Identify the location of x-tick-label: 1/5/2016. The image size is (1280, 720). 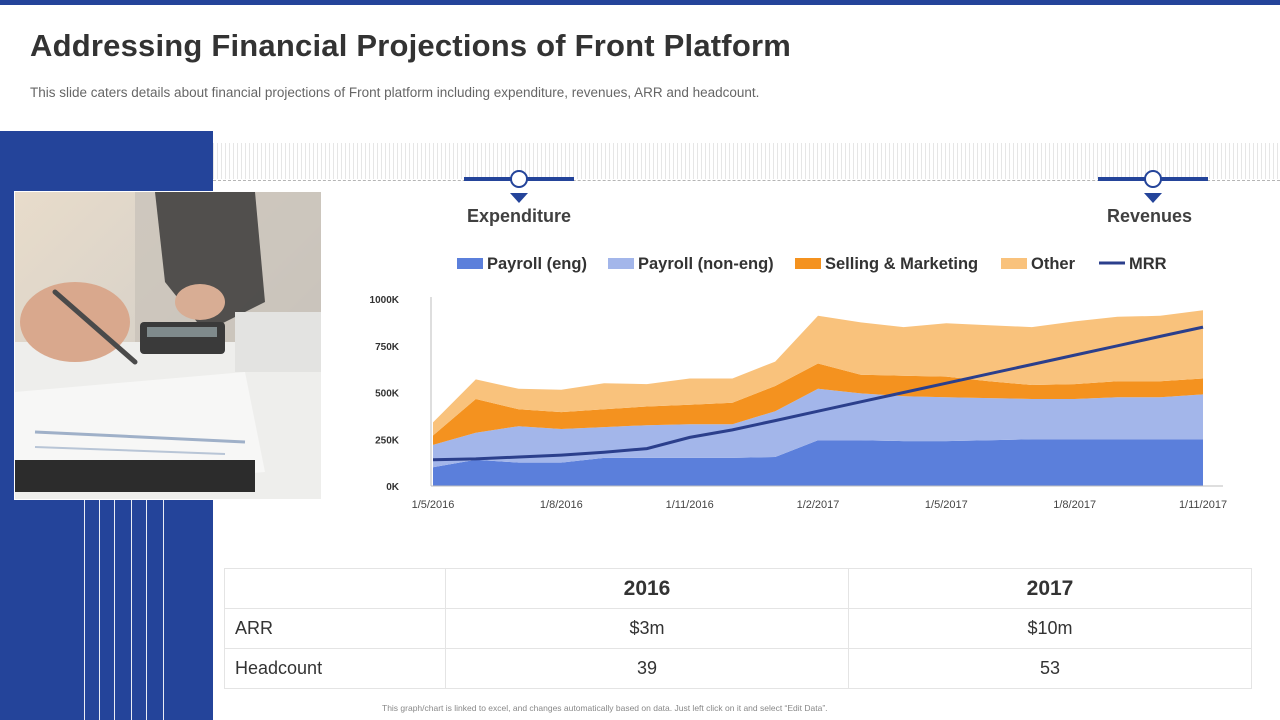
(433, 505).